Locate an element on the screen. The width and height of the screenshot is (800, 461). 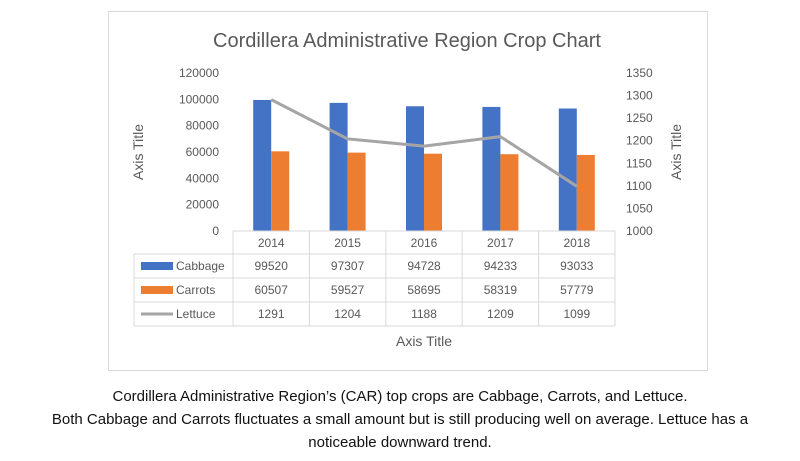
legend-key-cabbage is located at coordinates (157, 266).